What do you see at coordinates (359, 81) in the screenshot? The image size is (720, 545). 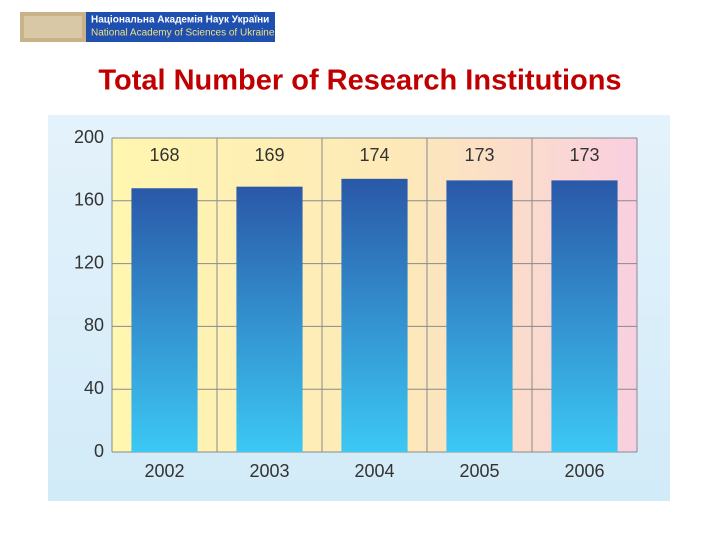 I see `chart-title: Total Number of Research Institutions` at bounding box center [359, 81].